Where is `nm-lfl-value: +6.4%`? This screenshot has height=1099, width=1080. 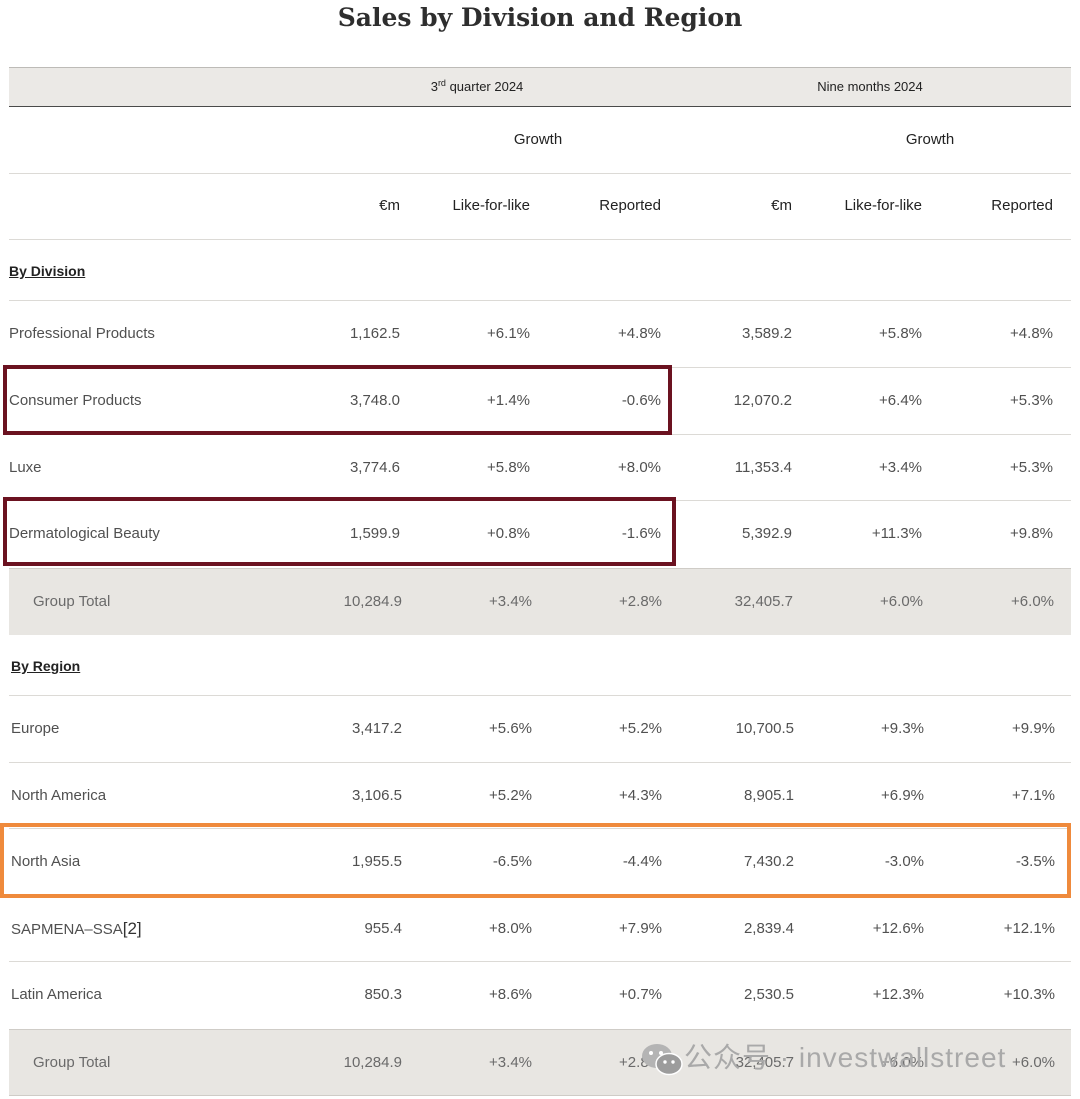 nm-lfl-value: +6.4% is located at coordinates (900, 400).